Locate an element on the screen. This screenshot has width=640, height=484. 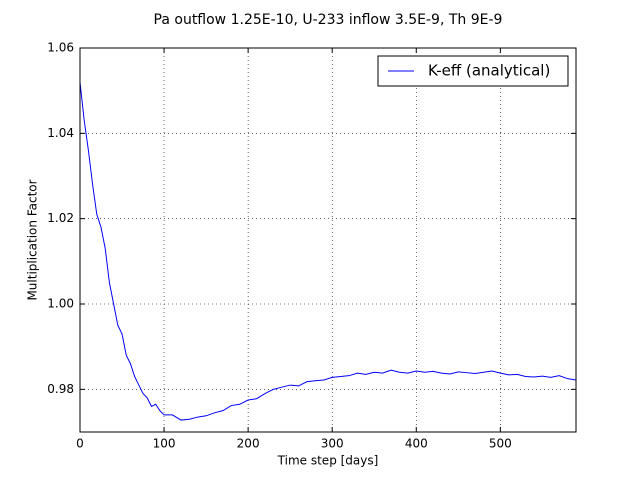
x-tick-label: 500 is located at coordinates (500, 444).